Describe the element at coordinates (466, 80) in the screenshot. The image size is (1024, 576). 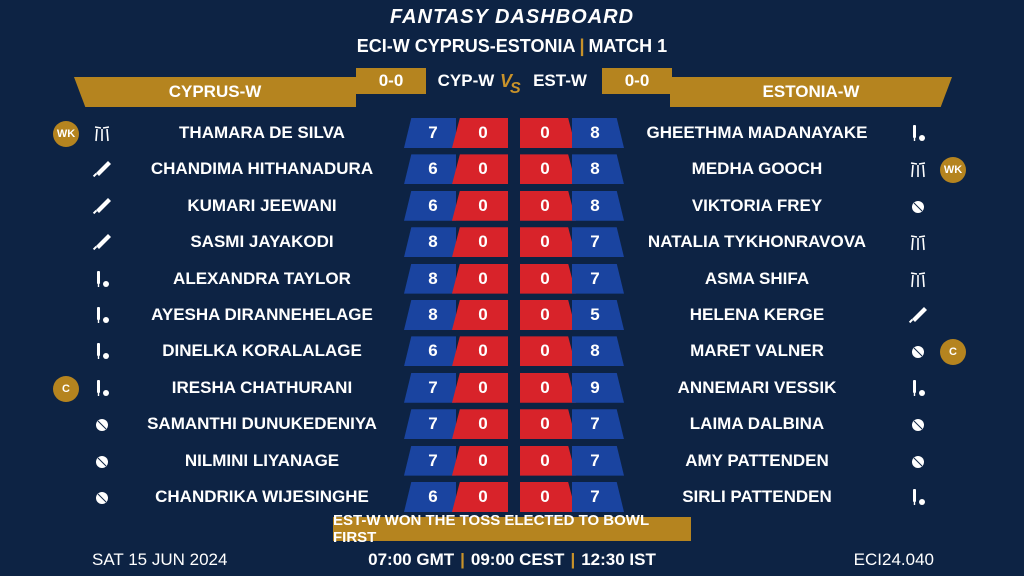
I see `left-team-abbr: CYP-W` at that location.